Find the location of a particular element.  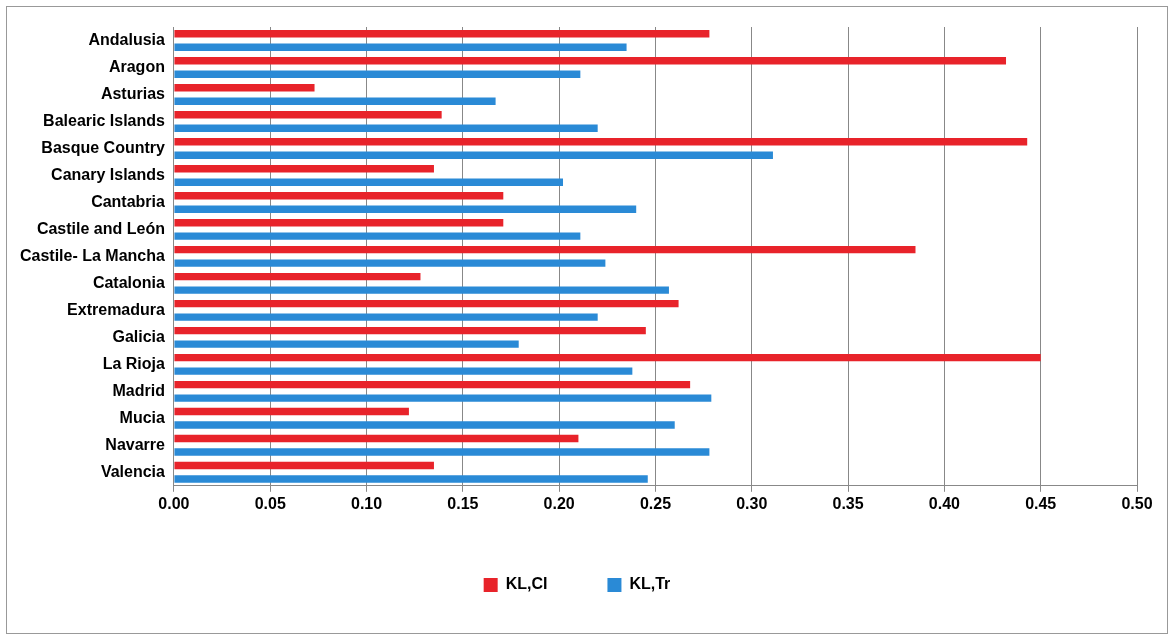

y-tick-label: Castile- La Mancha is located at coordinates (92, 255).